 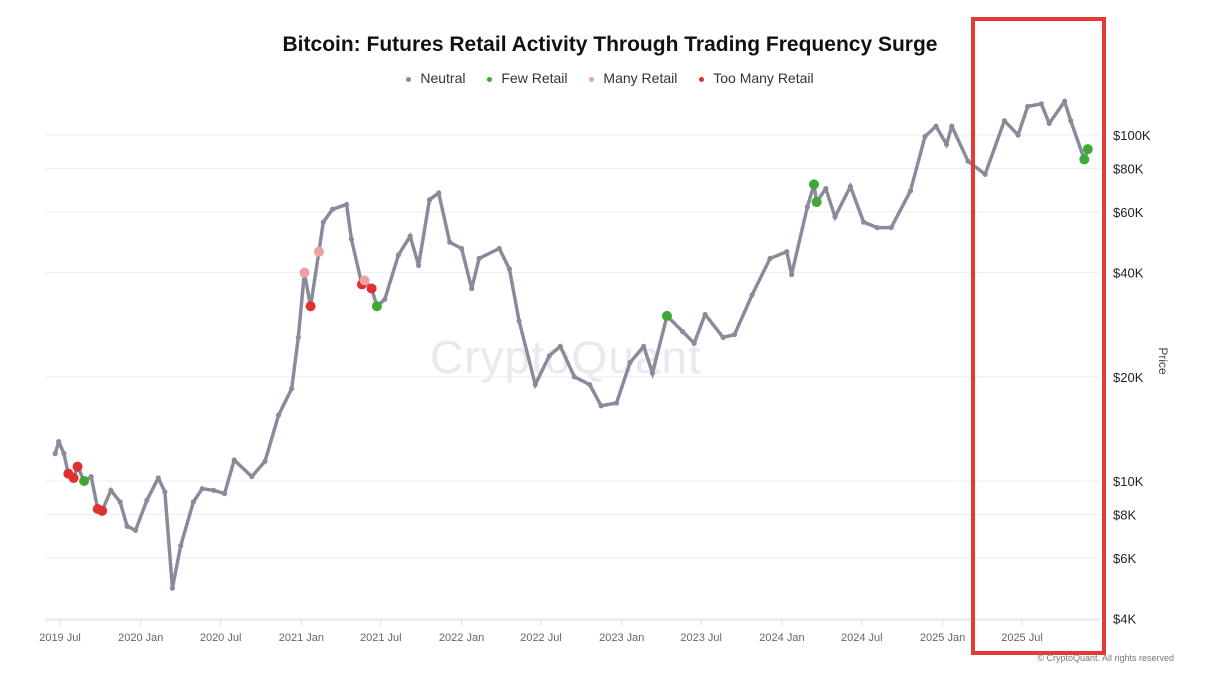 I want to click on x-tick-label: 2025 Jul, so click(x=1022, y=638).